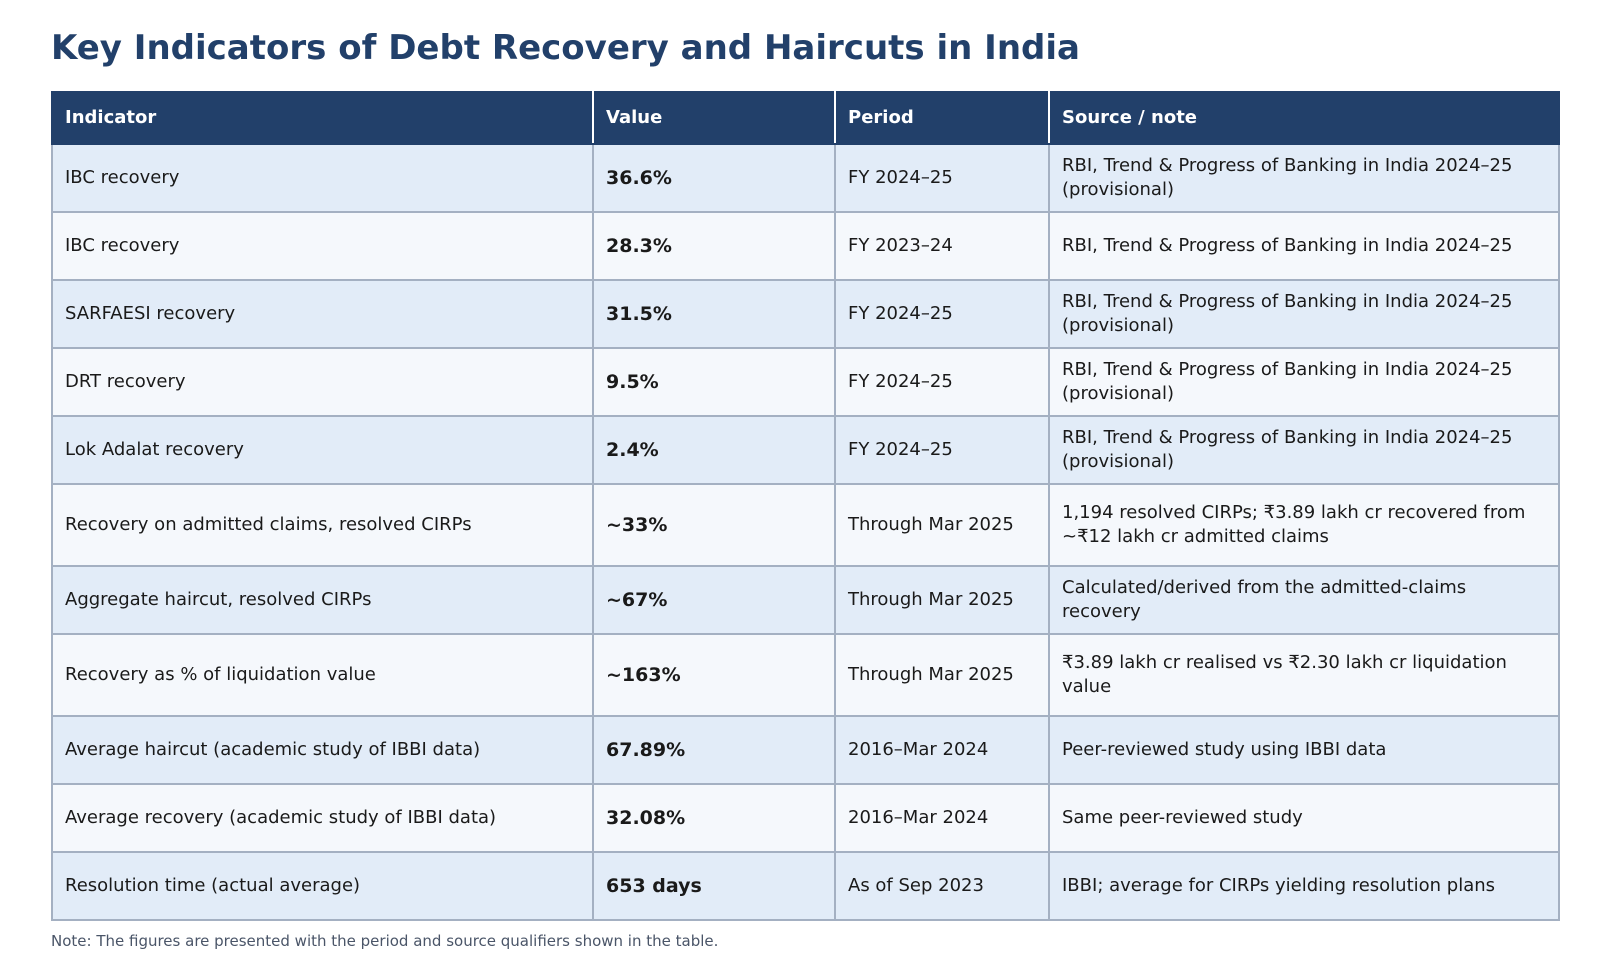  I want to click on cell-value: 9.5%, so click(714, 382).